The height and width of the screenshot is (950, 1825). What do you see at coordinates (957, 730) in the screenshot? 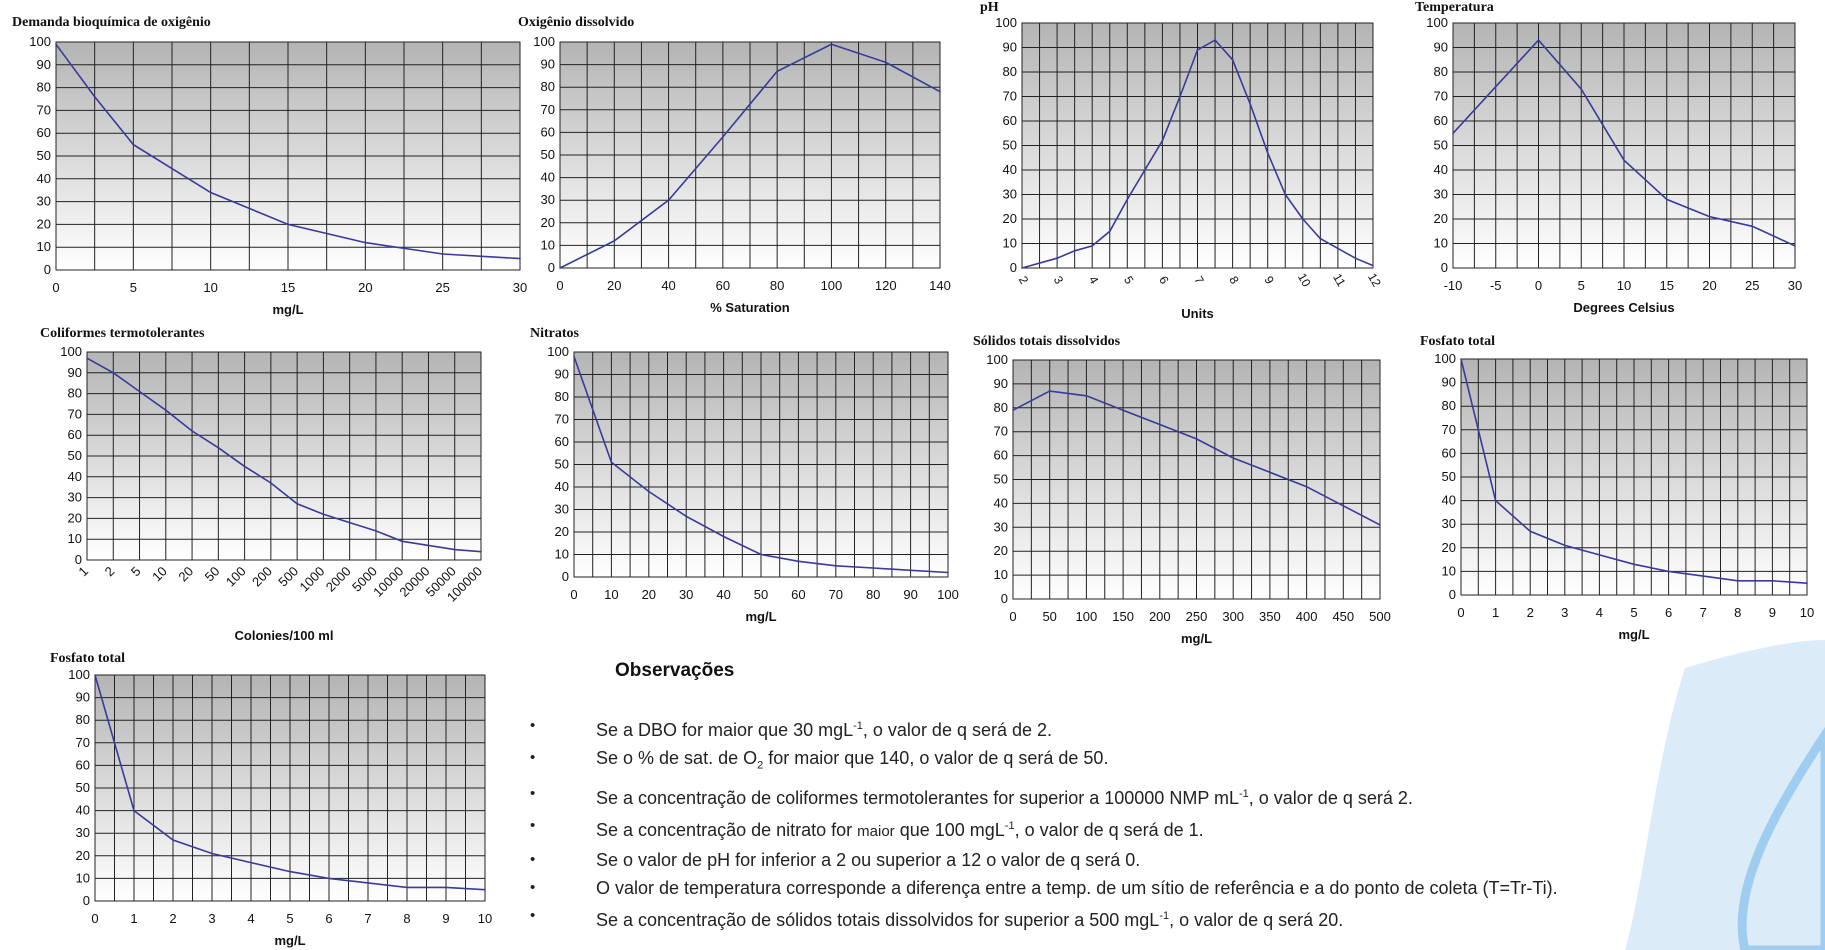
I see `observacao-post: , o valor de q será de 2.` at bounding box center [957, 730].